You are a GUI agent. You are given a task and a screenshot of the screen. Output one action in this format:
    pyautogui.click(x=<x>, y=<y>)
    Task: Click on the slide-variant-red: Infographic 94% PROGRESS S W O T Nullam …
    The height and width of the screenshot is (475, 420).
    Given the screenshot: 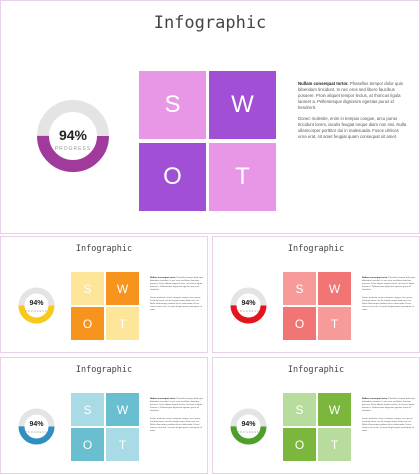 What is the action you would take?
    pyautogui.click(x=316, y=294)
    